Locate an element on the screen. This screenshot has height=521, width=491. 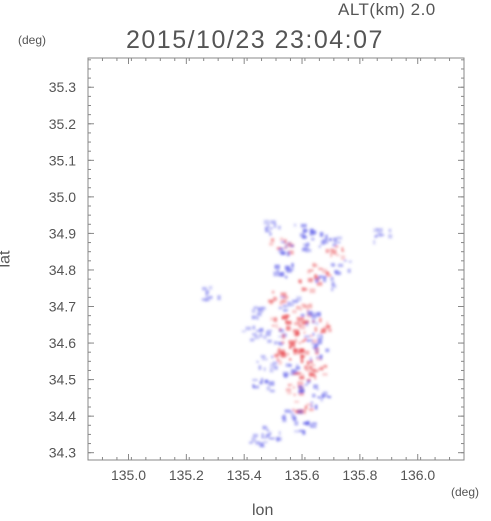
x-tick-label: 136.0 is located at coordinates (417, 475).